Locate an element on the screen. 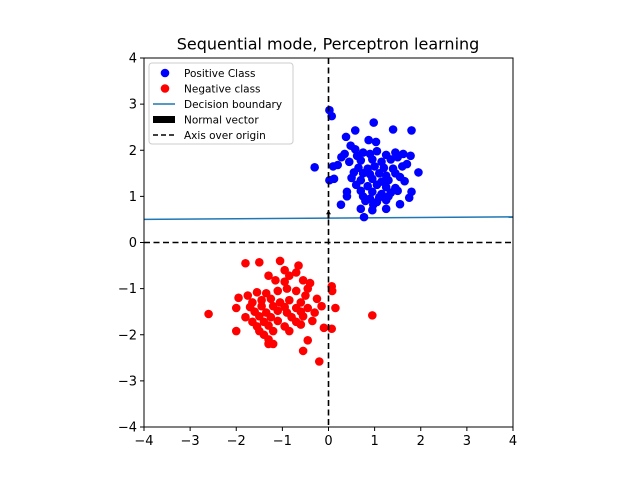 The height and width of the screenshot is (480, 640). legend-label: Decision boundary is located at coordinates (233, 105).